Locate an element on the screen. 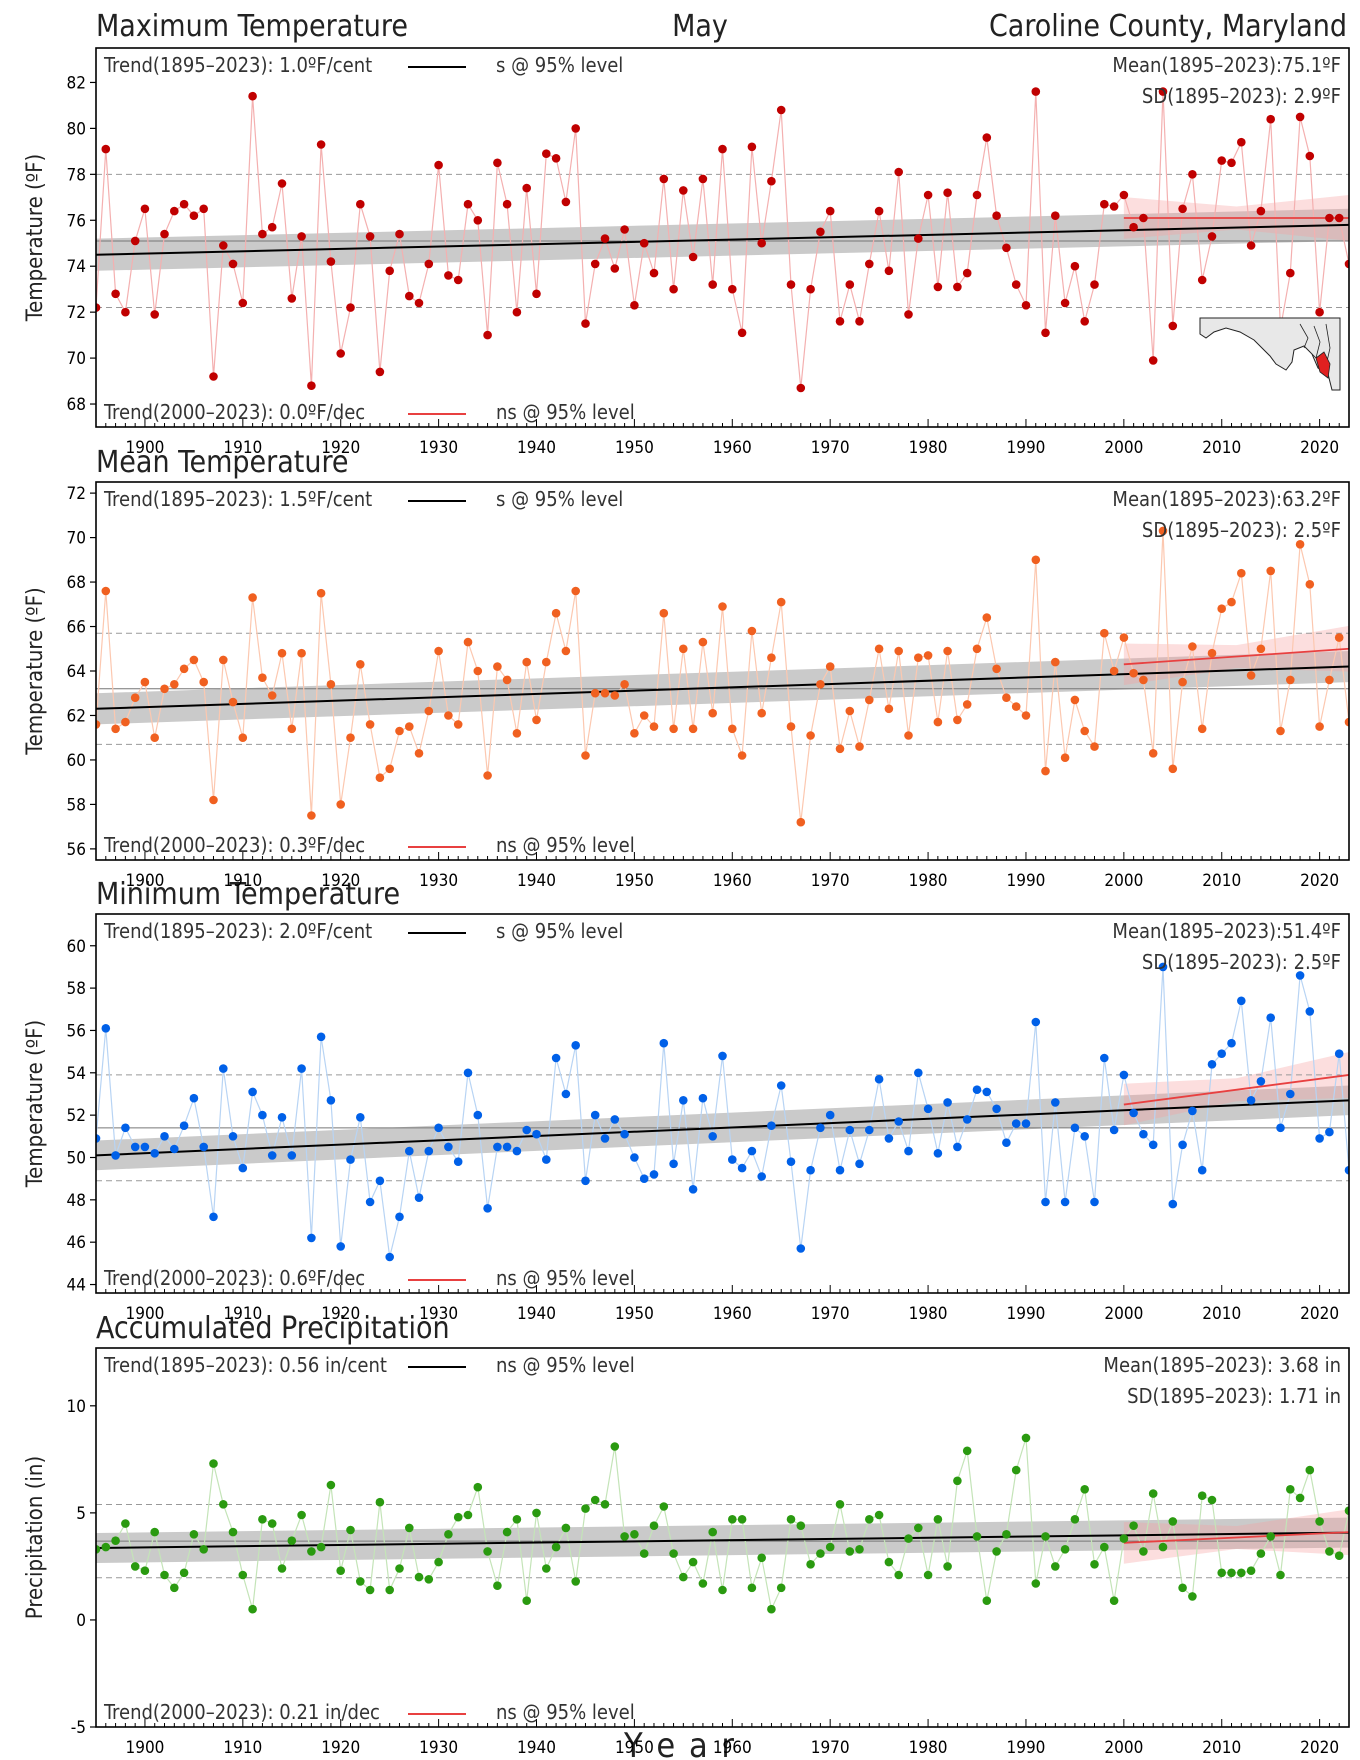 Image resolution: width=1360 pixels, height=1760 pixels. trend-recent-line is located at coordinates (1236, 656).